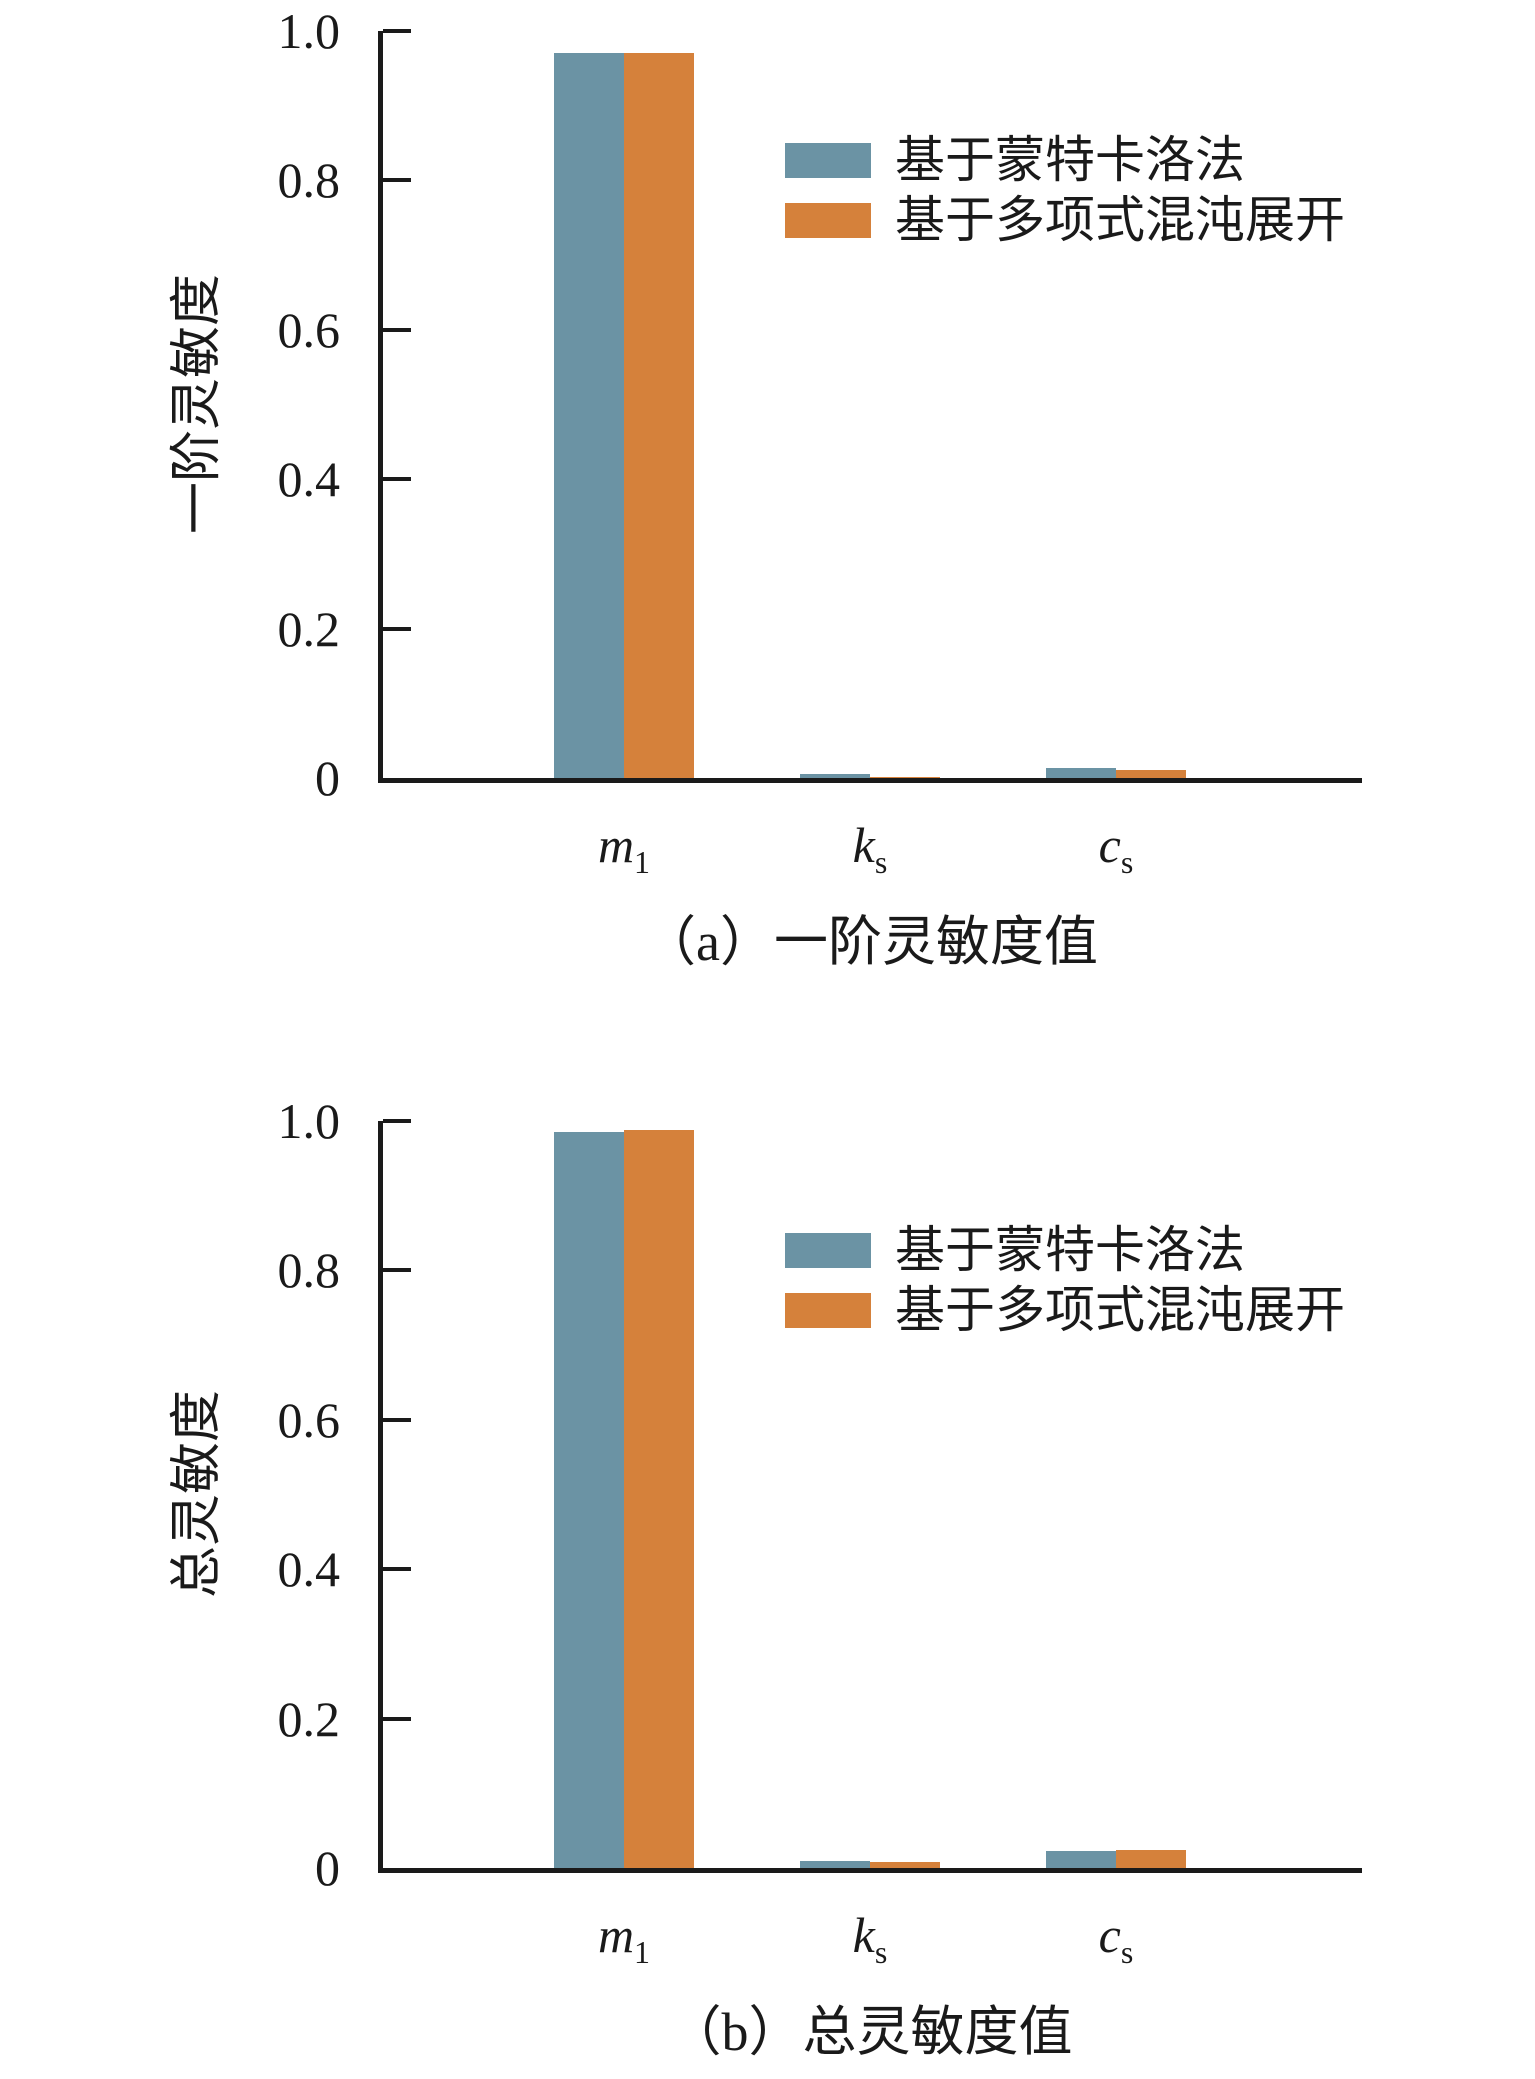 This screenshot has height=2079, width=1535. I want to click on chart-caption: （b）总灵敏度值, so click(870, 2032).